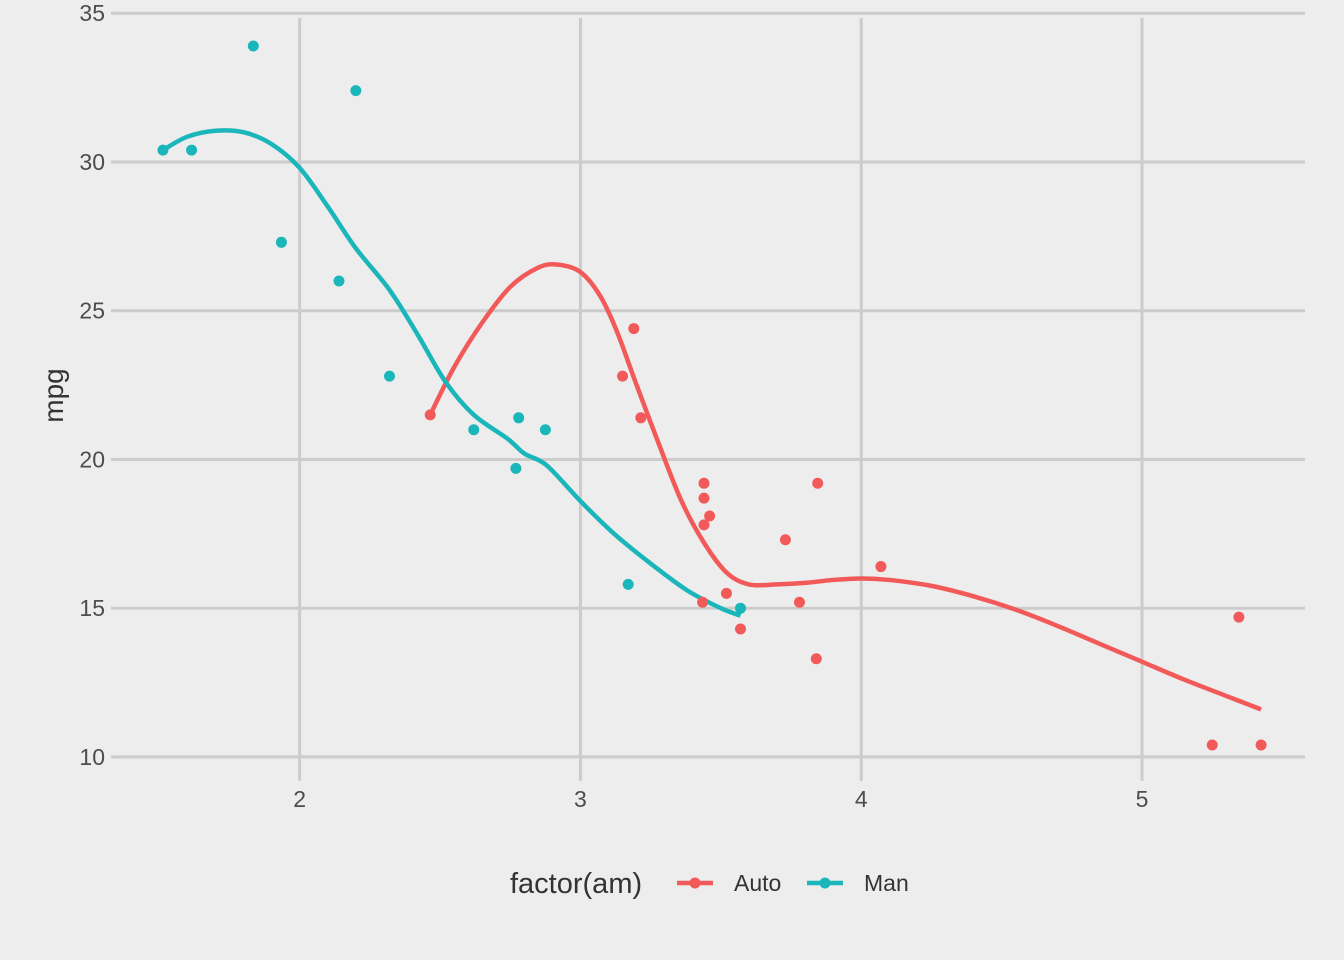 The height and width of the screenshot is (960, 1344). I want to click on x-tick-label-2: 2, so click(299, 799).